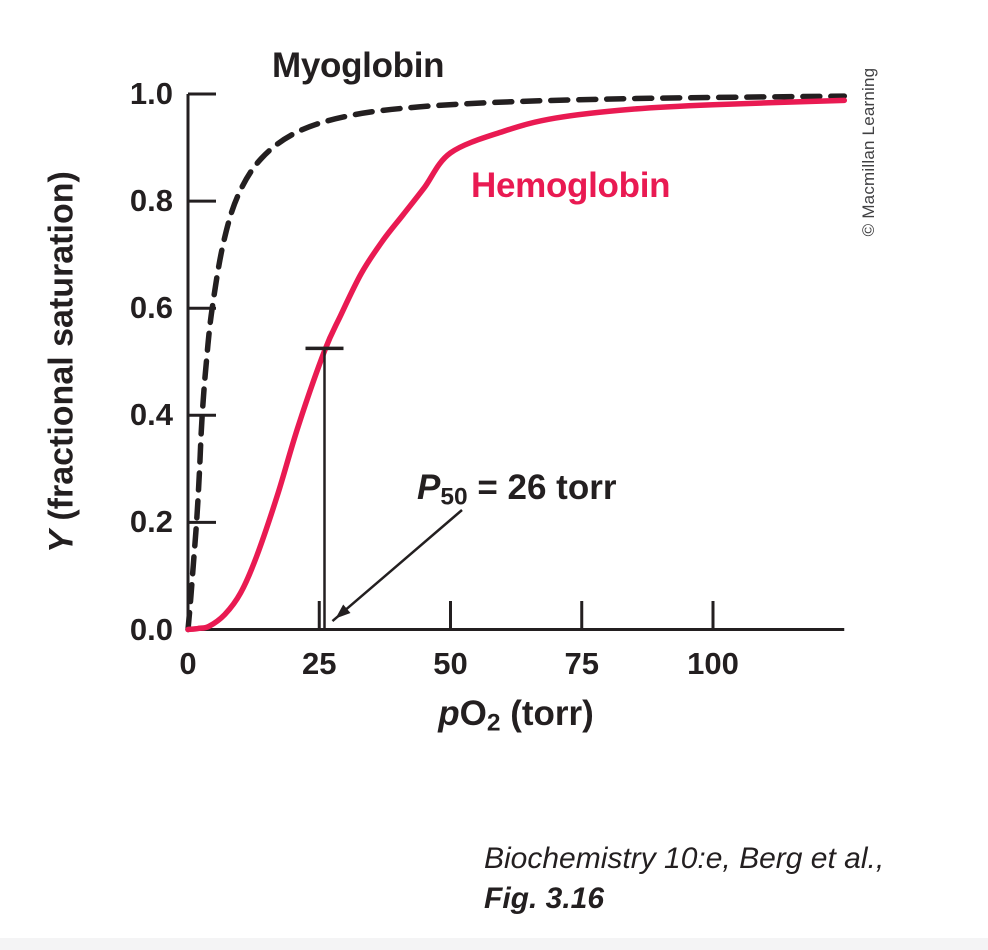 Image resolution: width=988 pixels, height=950 pixels. I want to click on p50-arrow-line, so click(397, 566).